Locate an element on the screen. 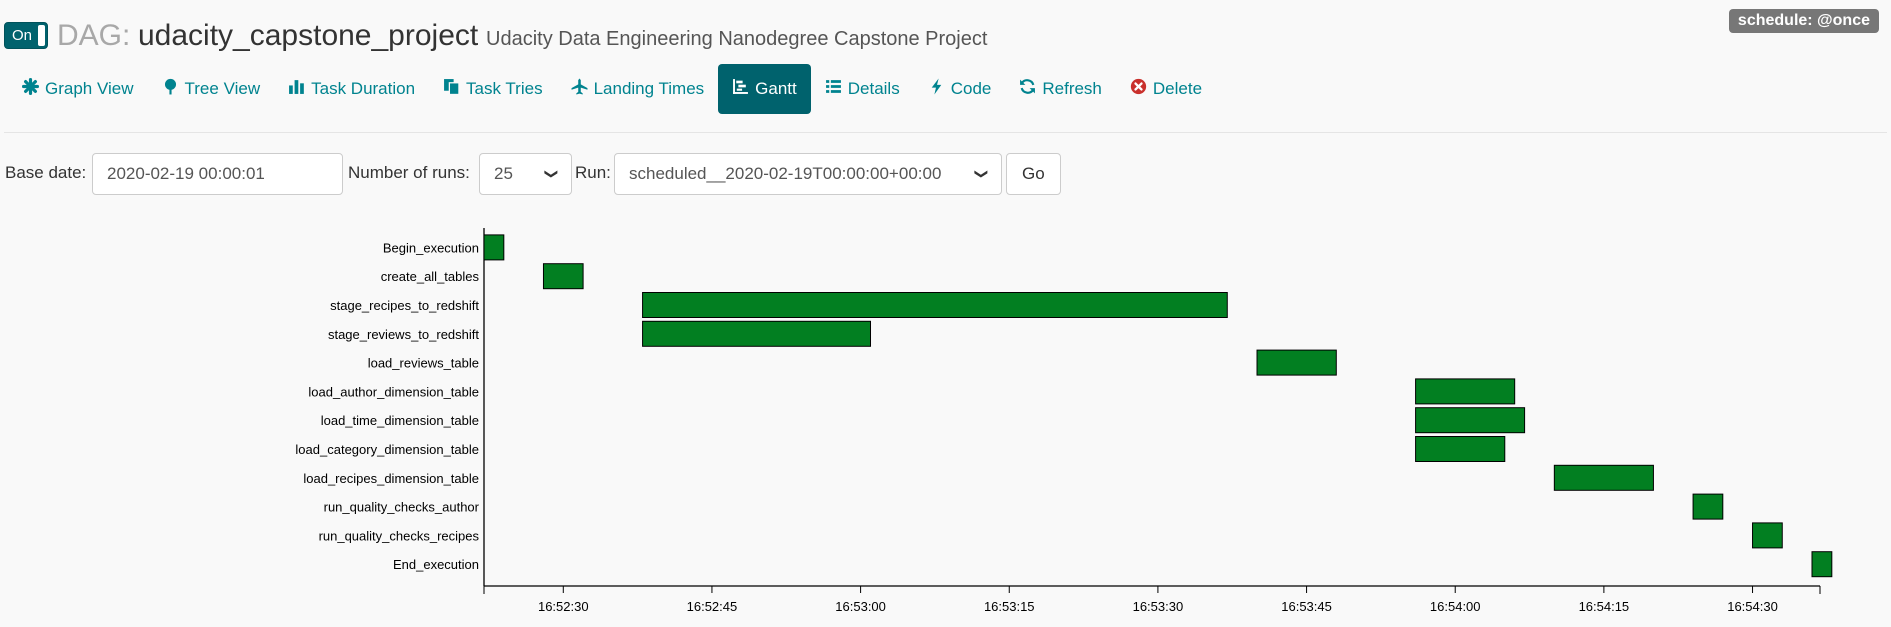  header-divider is located at coordinates (945, 132).